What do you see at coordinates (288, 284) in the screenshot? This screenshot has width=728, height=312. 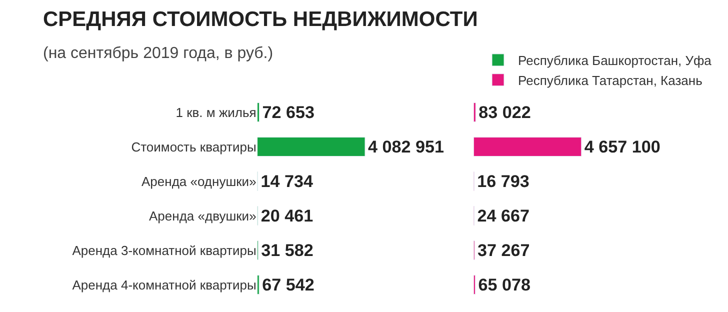 I see `data-label: 67 542` at bounding box center [288, 284].